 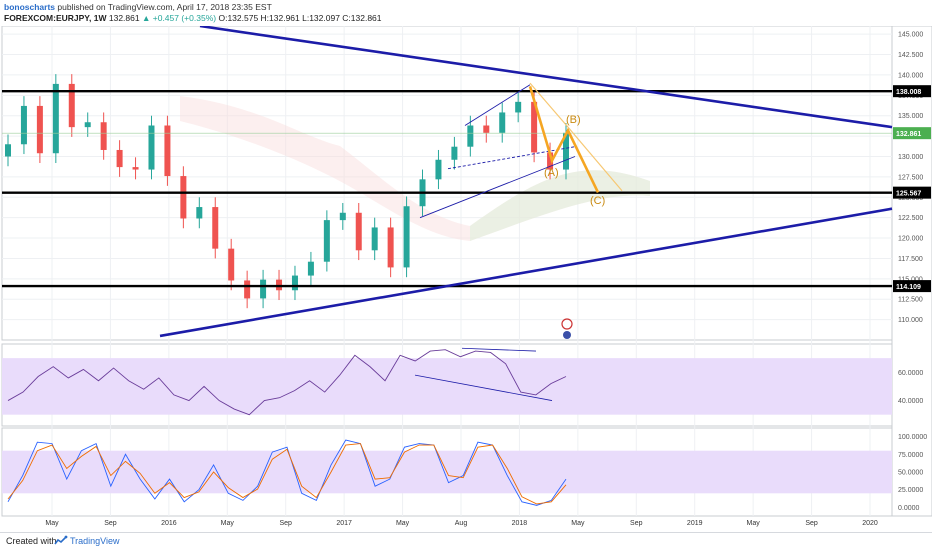 What do you see at coordinates (908, 92) in the screenshot?
I see `level-label: 138.008` at bounding box center [908, 92].